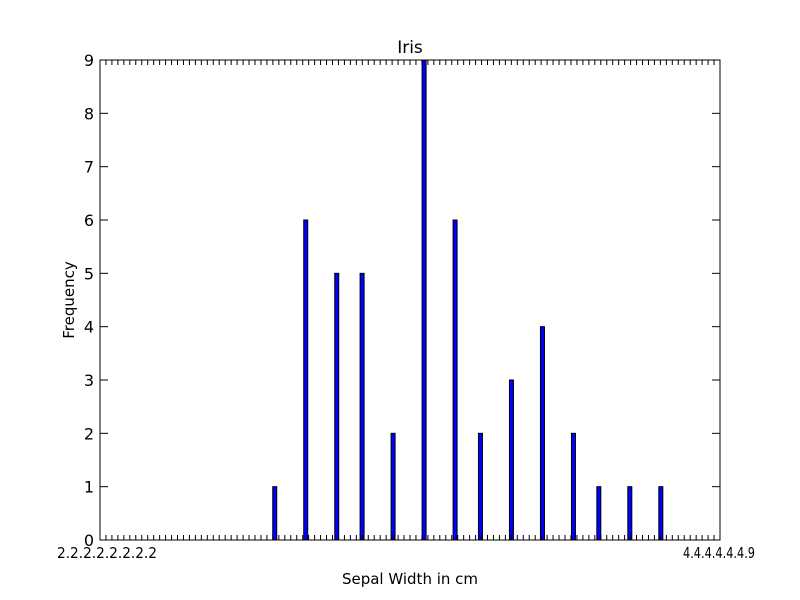  Describe the element at coordinates (89, 60) in the screenshot. I see `y-tick-label: 9` at that location.